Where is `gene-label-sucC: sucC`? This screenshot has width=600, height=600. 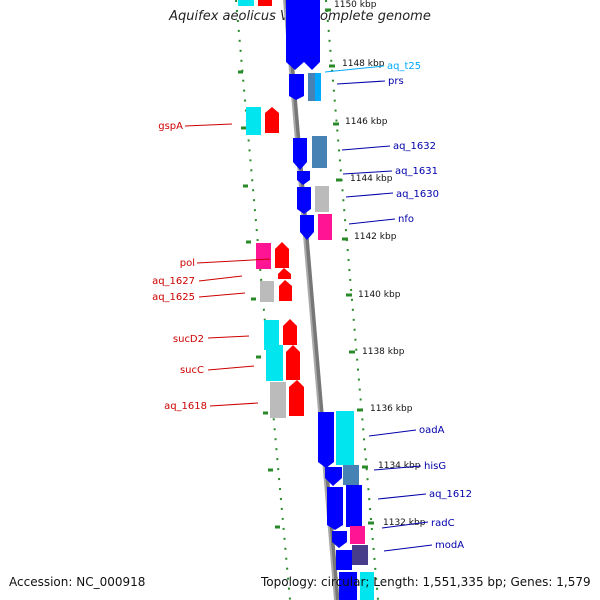 gene-label-sucC: sucC is located at coordinates (192, 370).